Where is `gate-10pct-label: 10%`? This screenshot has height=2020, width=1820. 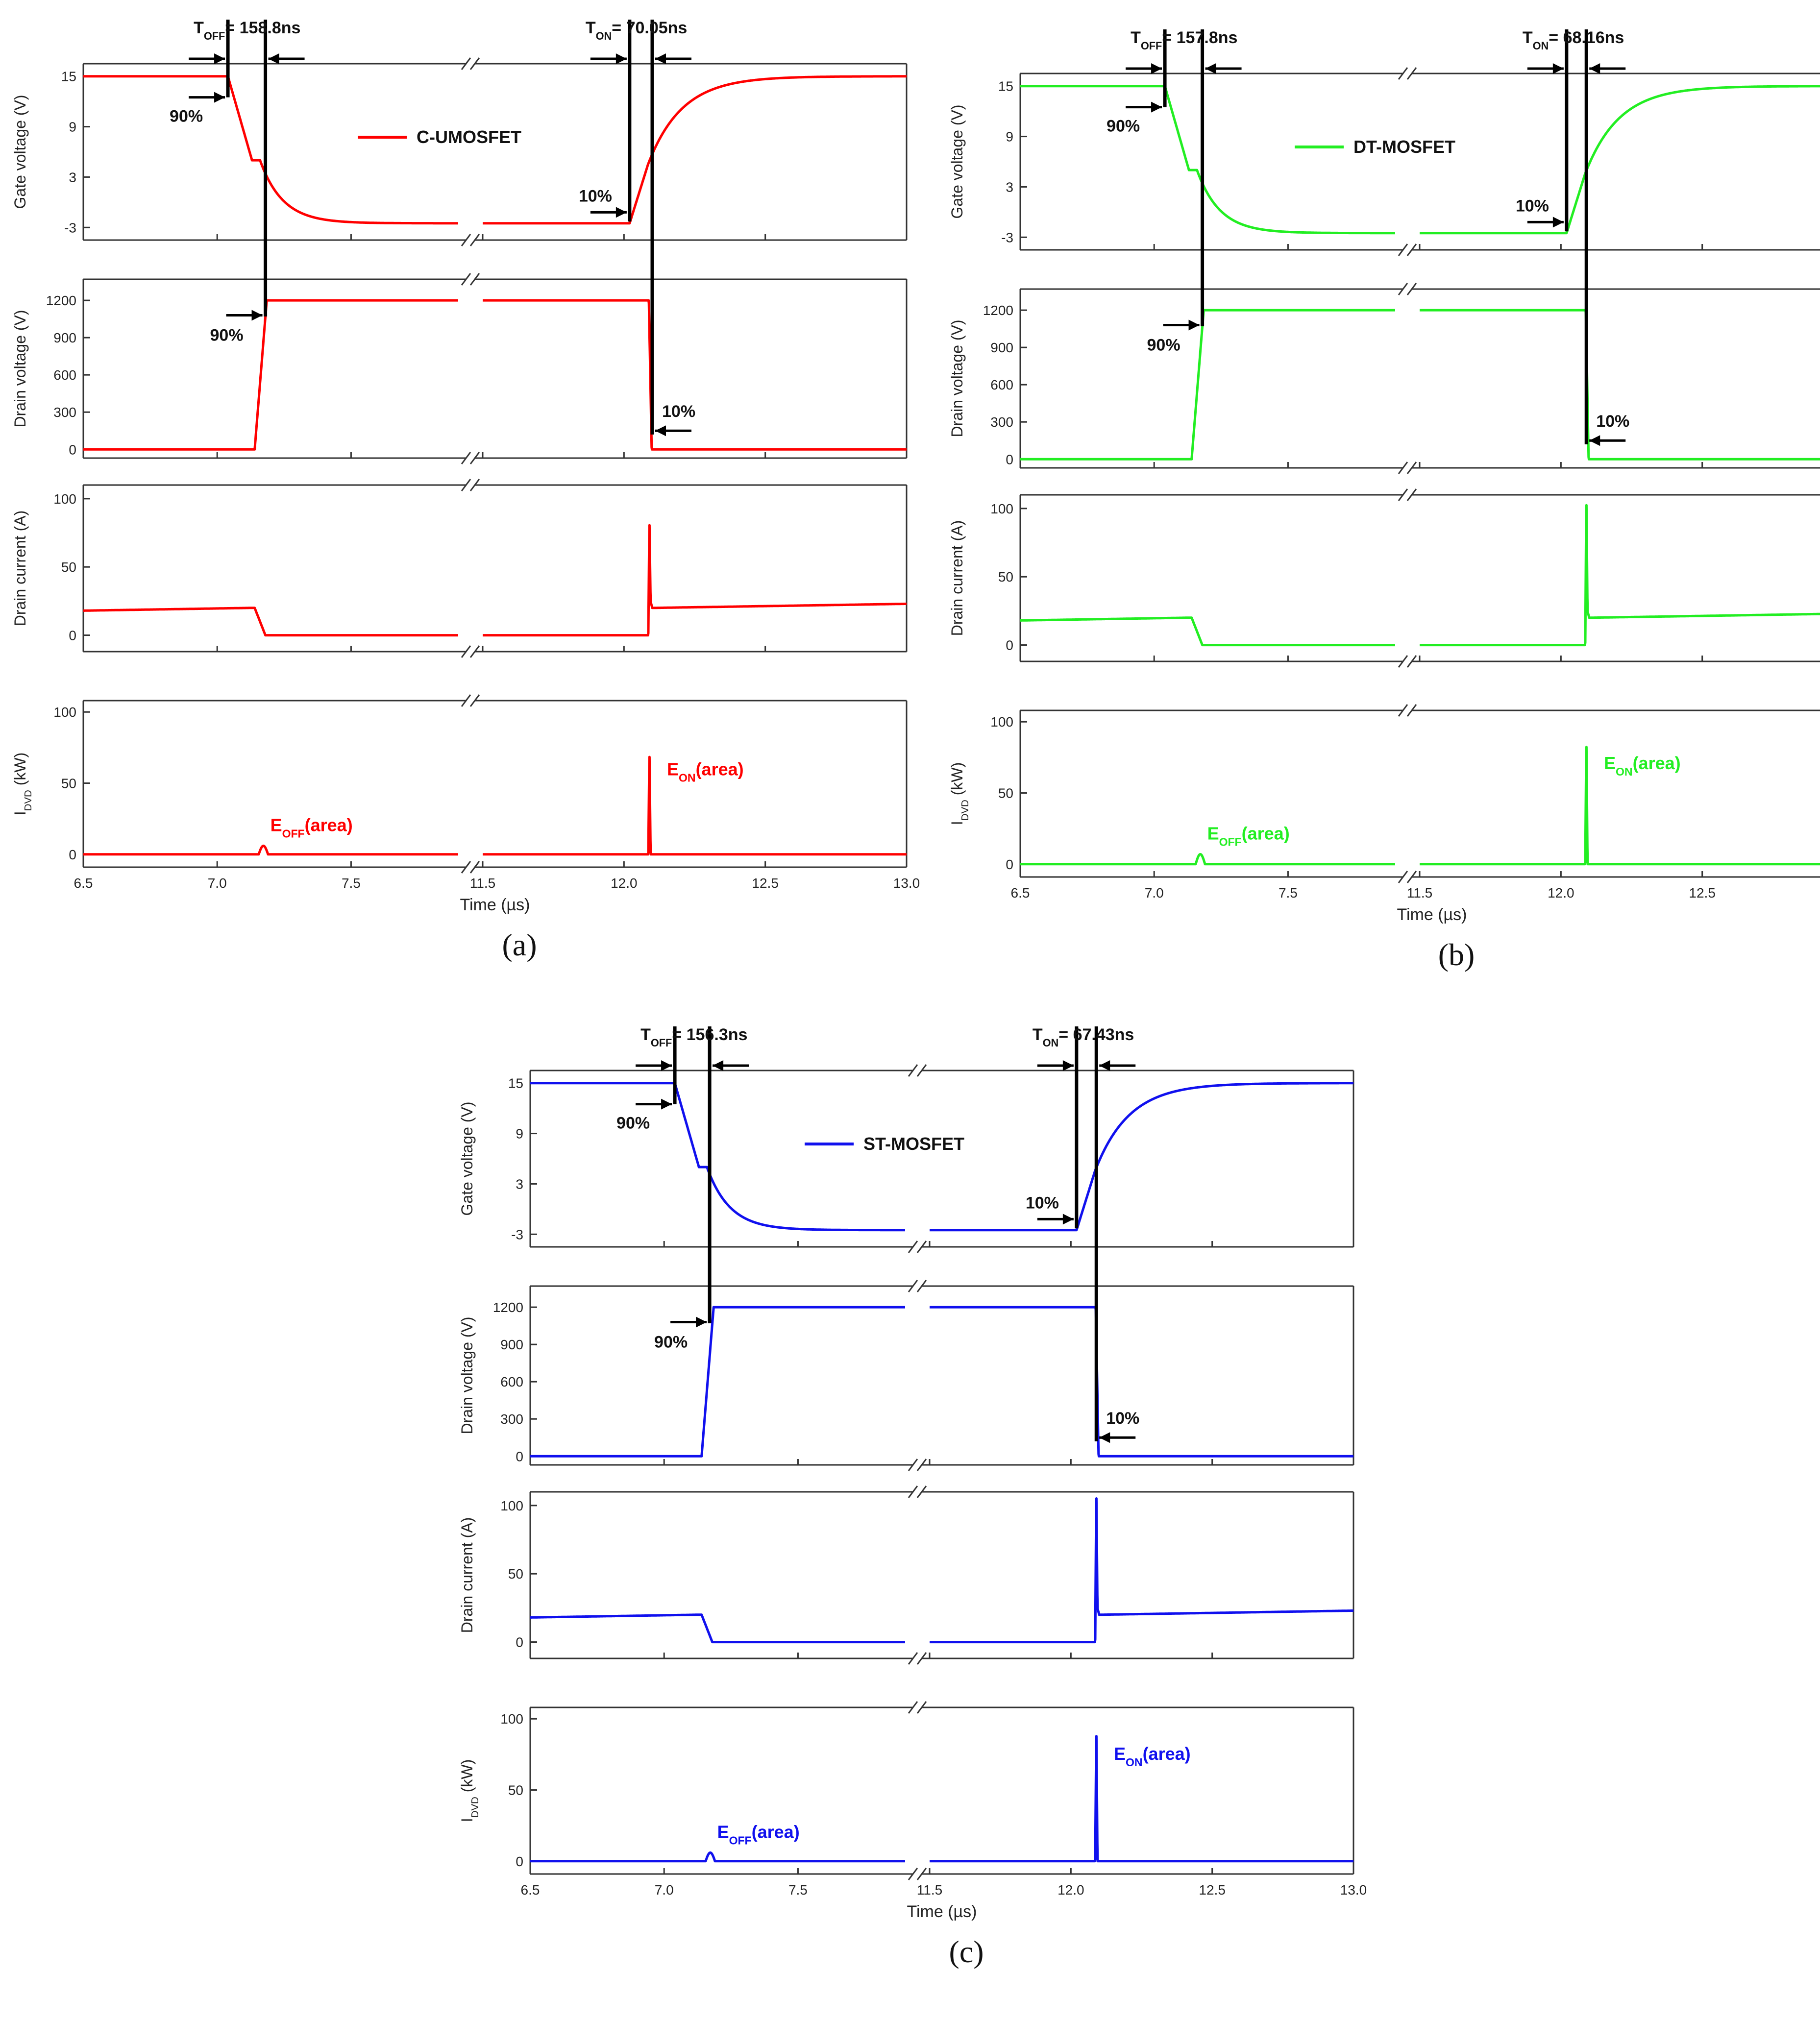
gate-10pct-label: 10% is located at coordinates (1042, 1202).